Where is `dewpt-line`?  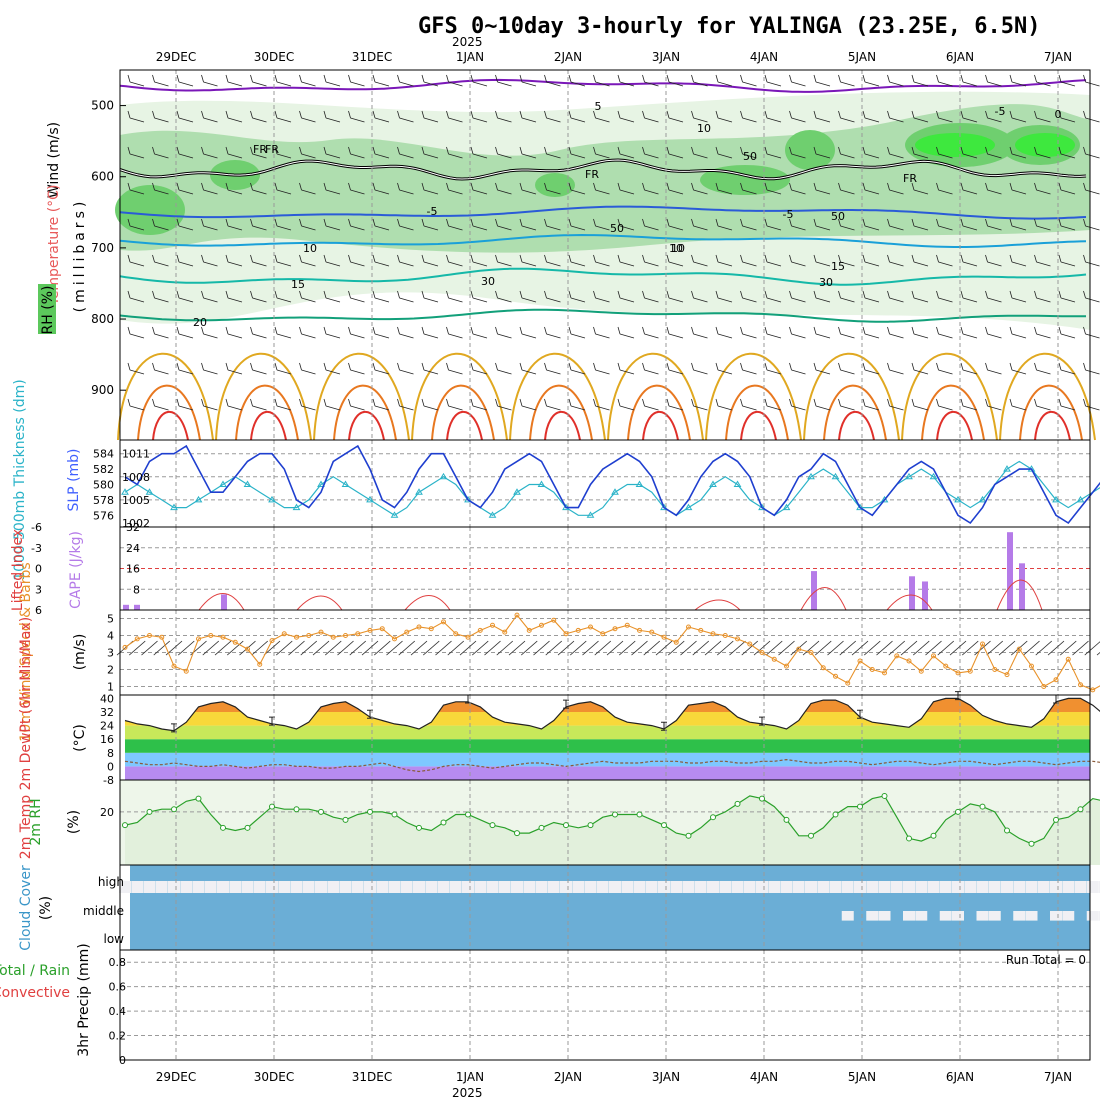 dewpt-line is located at coordinates (612, 765).